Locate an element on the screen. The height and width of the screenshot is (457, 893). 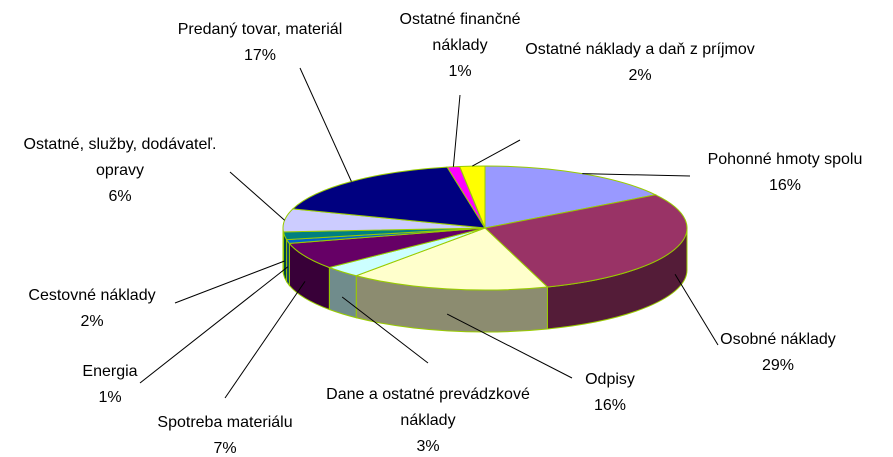
slice-name: Ostatné náklady a daň z príjmov is located at coordinates (640, 49).